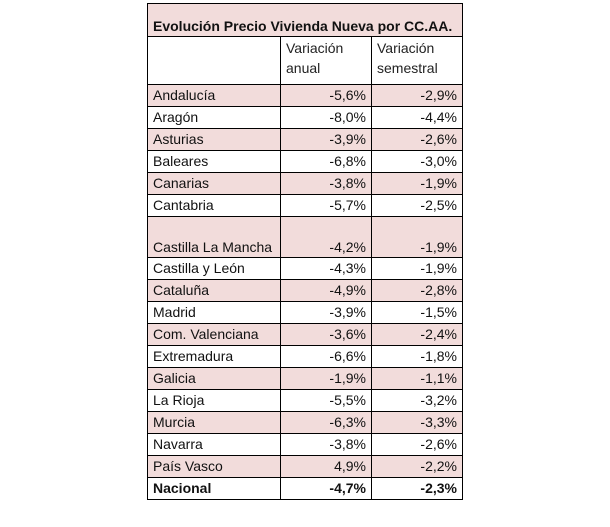 This screenshot has width=610, height=527. I want to click on region-cell: Madrid, so click(214, 312).